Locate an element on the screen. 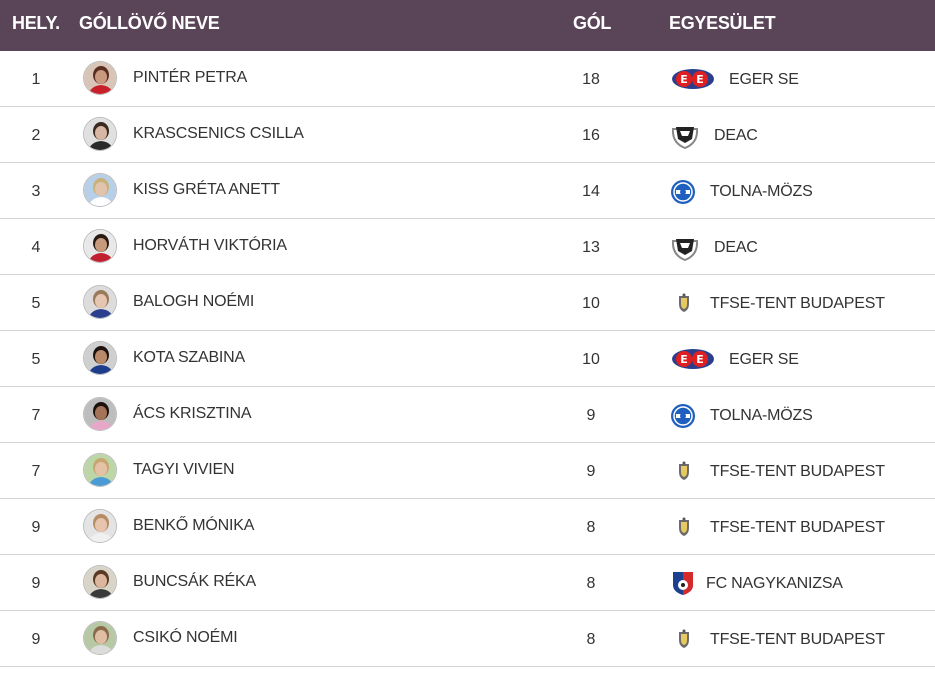  table-row: 9 CSIKÓ NOÉMI 8 TFSE-TENT BUDAPEST is located at coordinates (467, 639).